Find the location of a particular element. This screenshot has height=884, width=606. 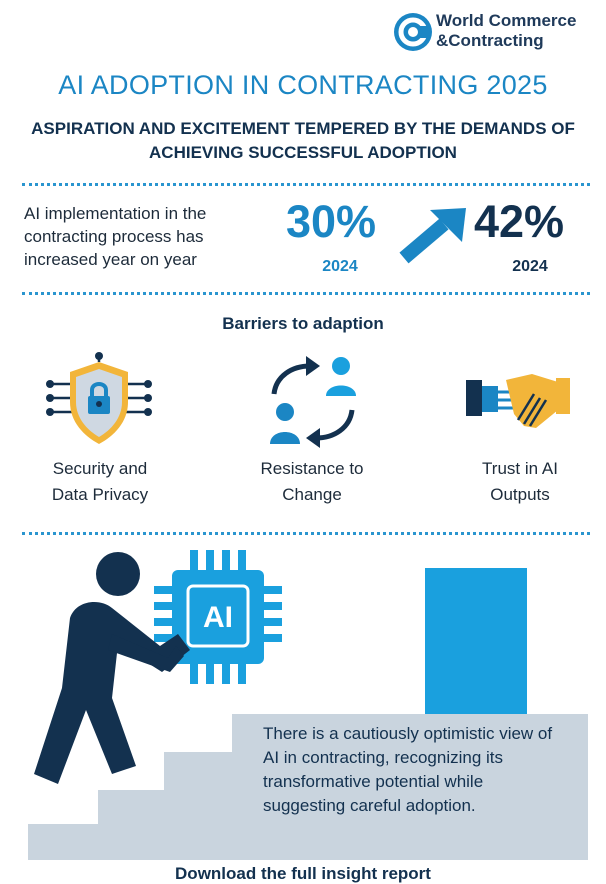

wcc-logo: World Commerce &Contracting is located at coordinates (492, 33).